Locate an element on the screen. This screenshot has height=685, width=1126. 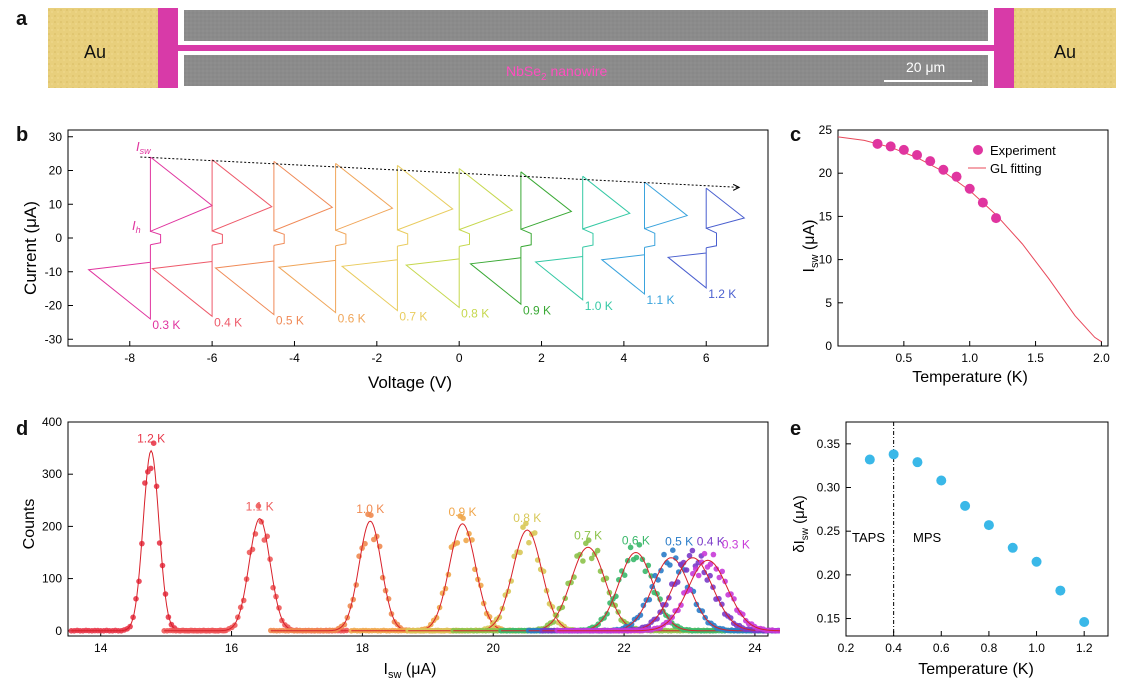
panel-letter-e: e is located at coordinates (796, 429).